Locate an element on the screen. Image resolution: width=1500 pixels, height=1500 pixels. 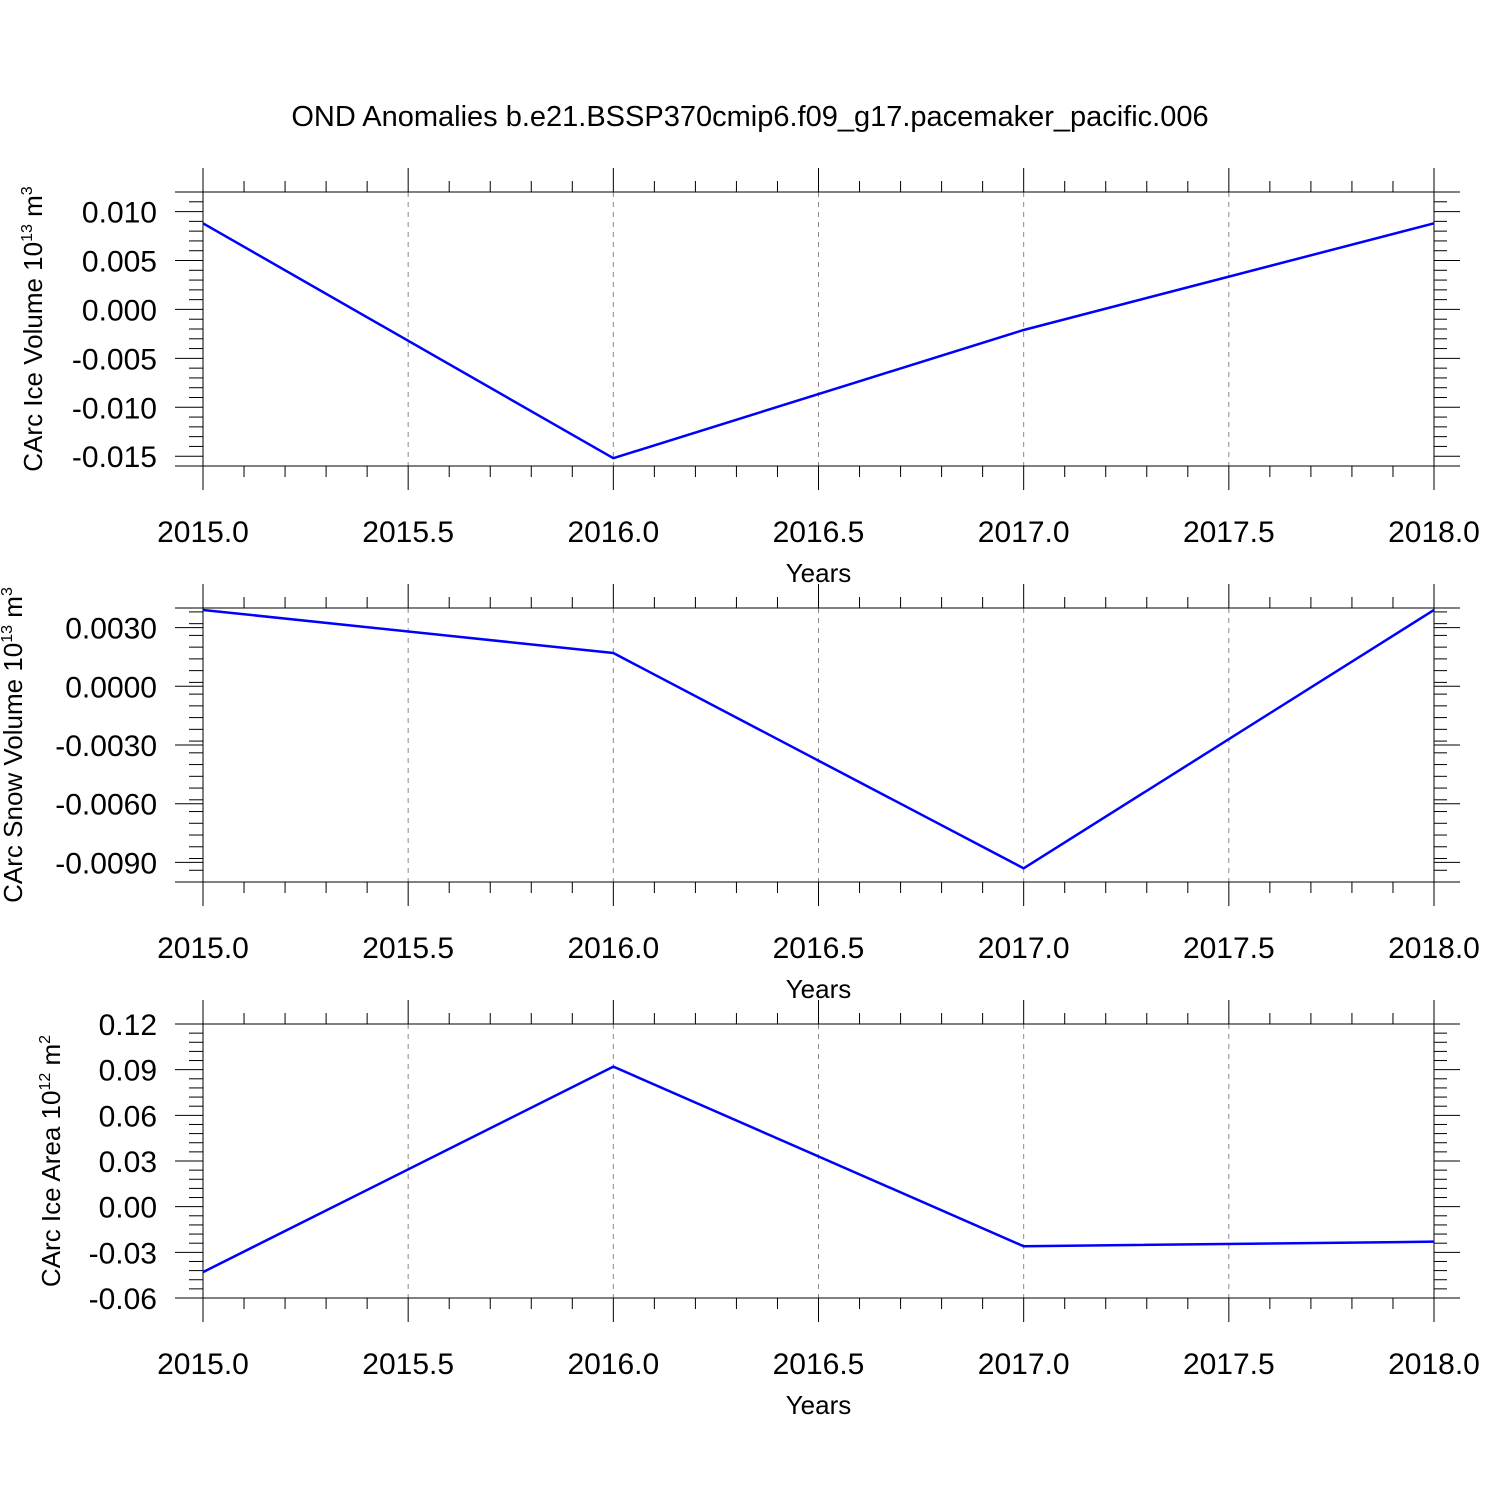
y-tick-label: -0.03 is located at coordinates (123, 1253).